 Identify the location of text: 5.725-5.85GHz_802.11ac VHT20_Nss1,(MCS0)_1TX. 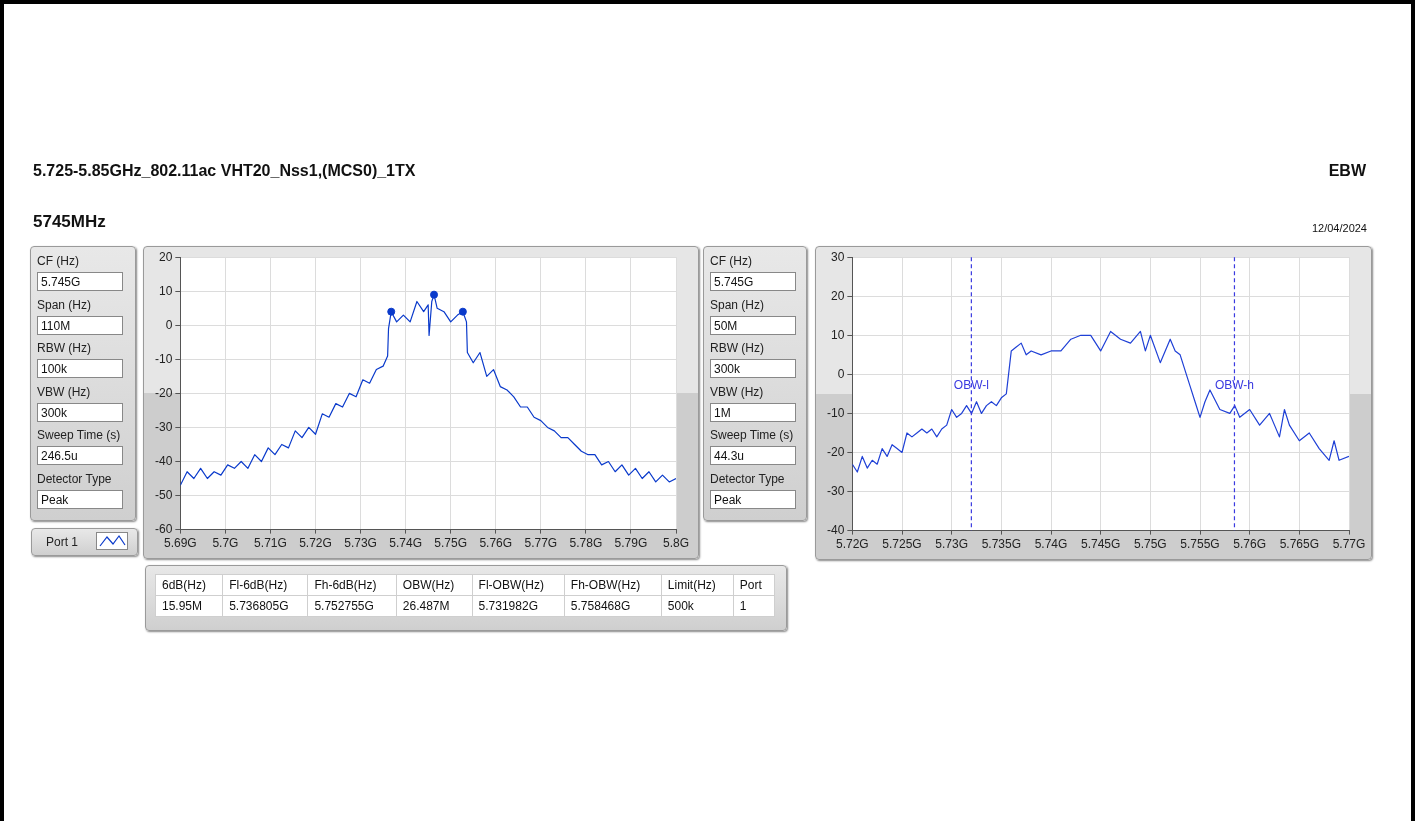
(224, 171).